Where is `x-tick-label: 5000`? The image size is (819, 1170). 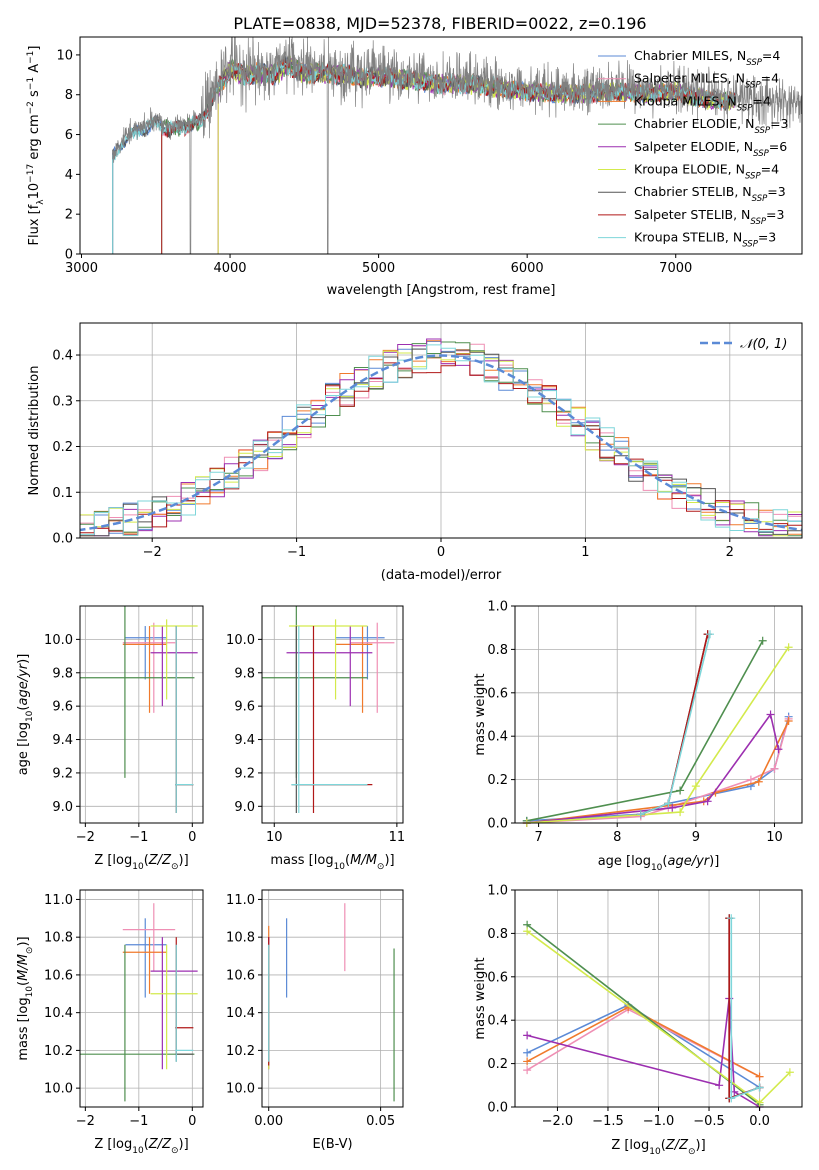 x-tick-label: 5000 is located at coordinates (378, 268).